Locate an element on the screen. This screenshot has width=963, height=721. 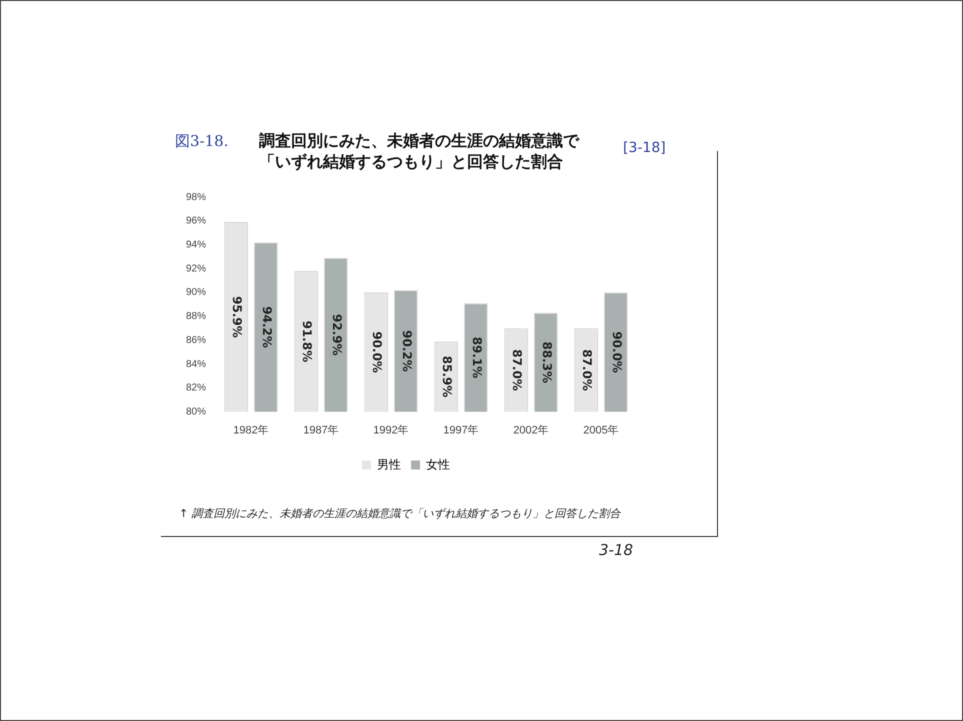
y-tick-label: 80% is located at coordinates (196, 412).